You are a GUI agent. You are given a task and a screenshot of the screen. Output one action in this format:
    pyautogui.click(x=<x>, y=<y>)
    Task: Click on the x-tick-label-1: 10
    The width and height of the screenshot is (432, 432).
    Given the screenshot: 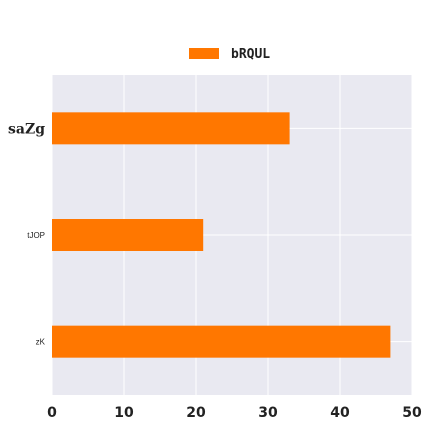 What is the action you would take?
    pyautogui.click(x=124, y=413)
    